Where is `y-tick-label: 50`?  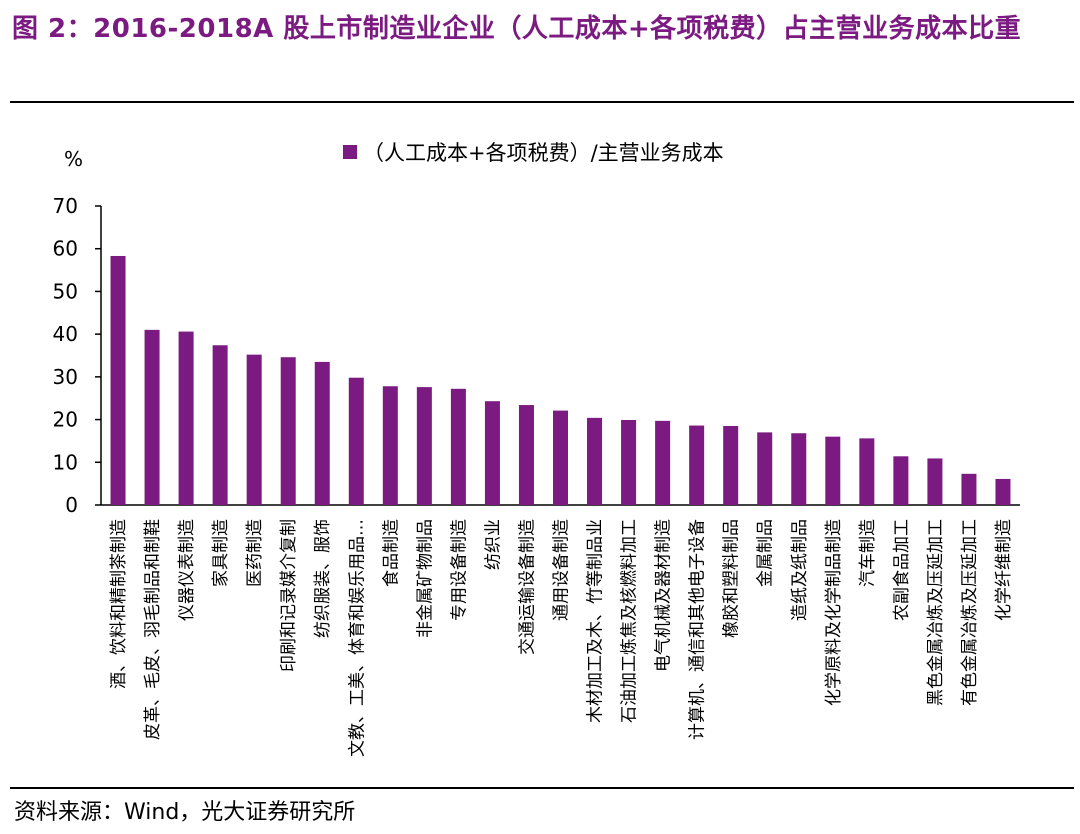
y-tick-label: 50 is located at coordinates (65, 291).